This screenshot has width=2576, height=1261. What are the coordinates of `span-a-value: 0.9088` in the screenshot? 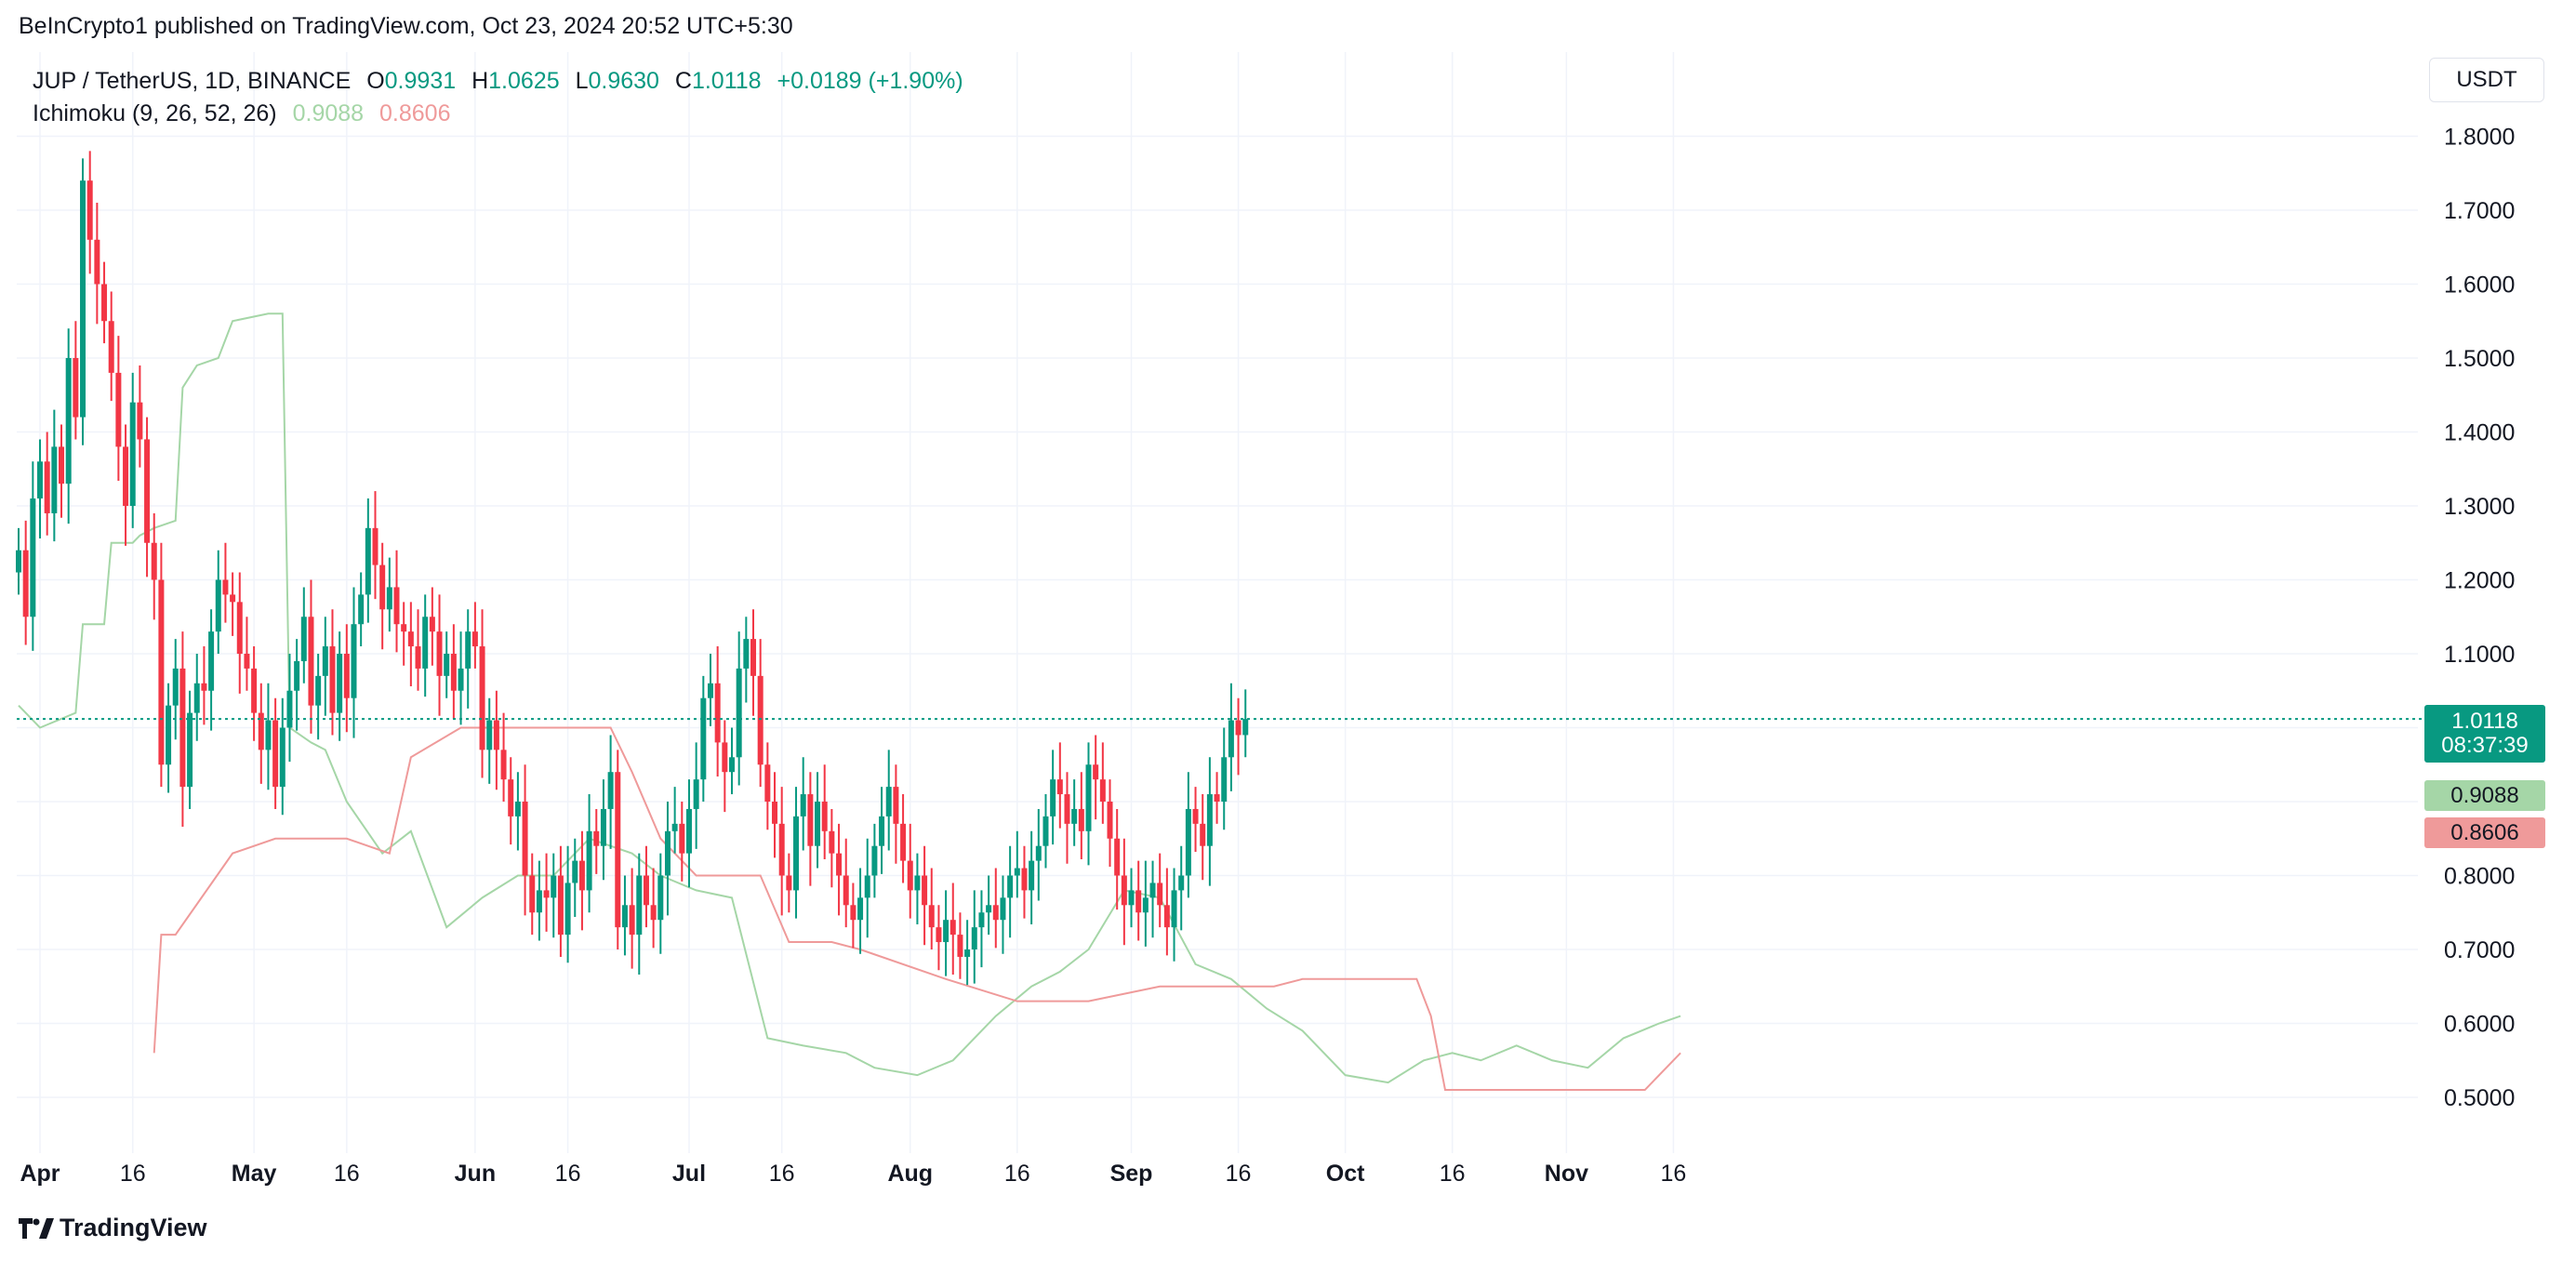 It's located at (328, 113).